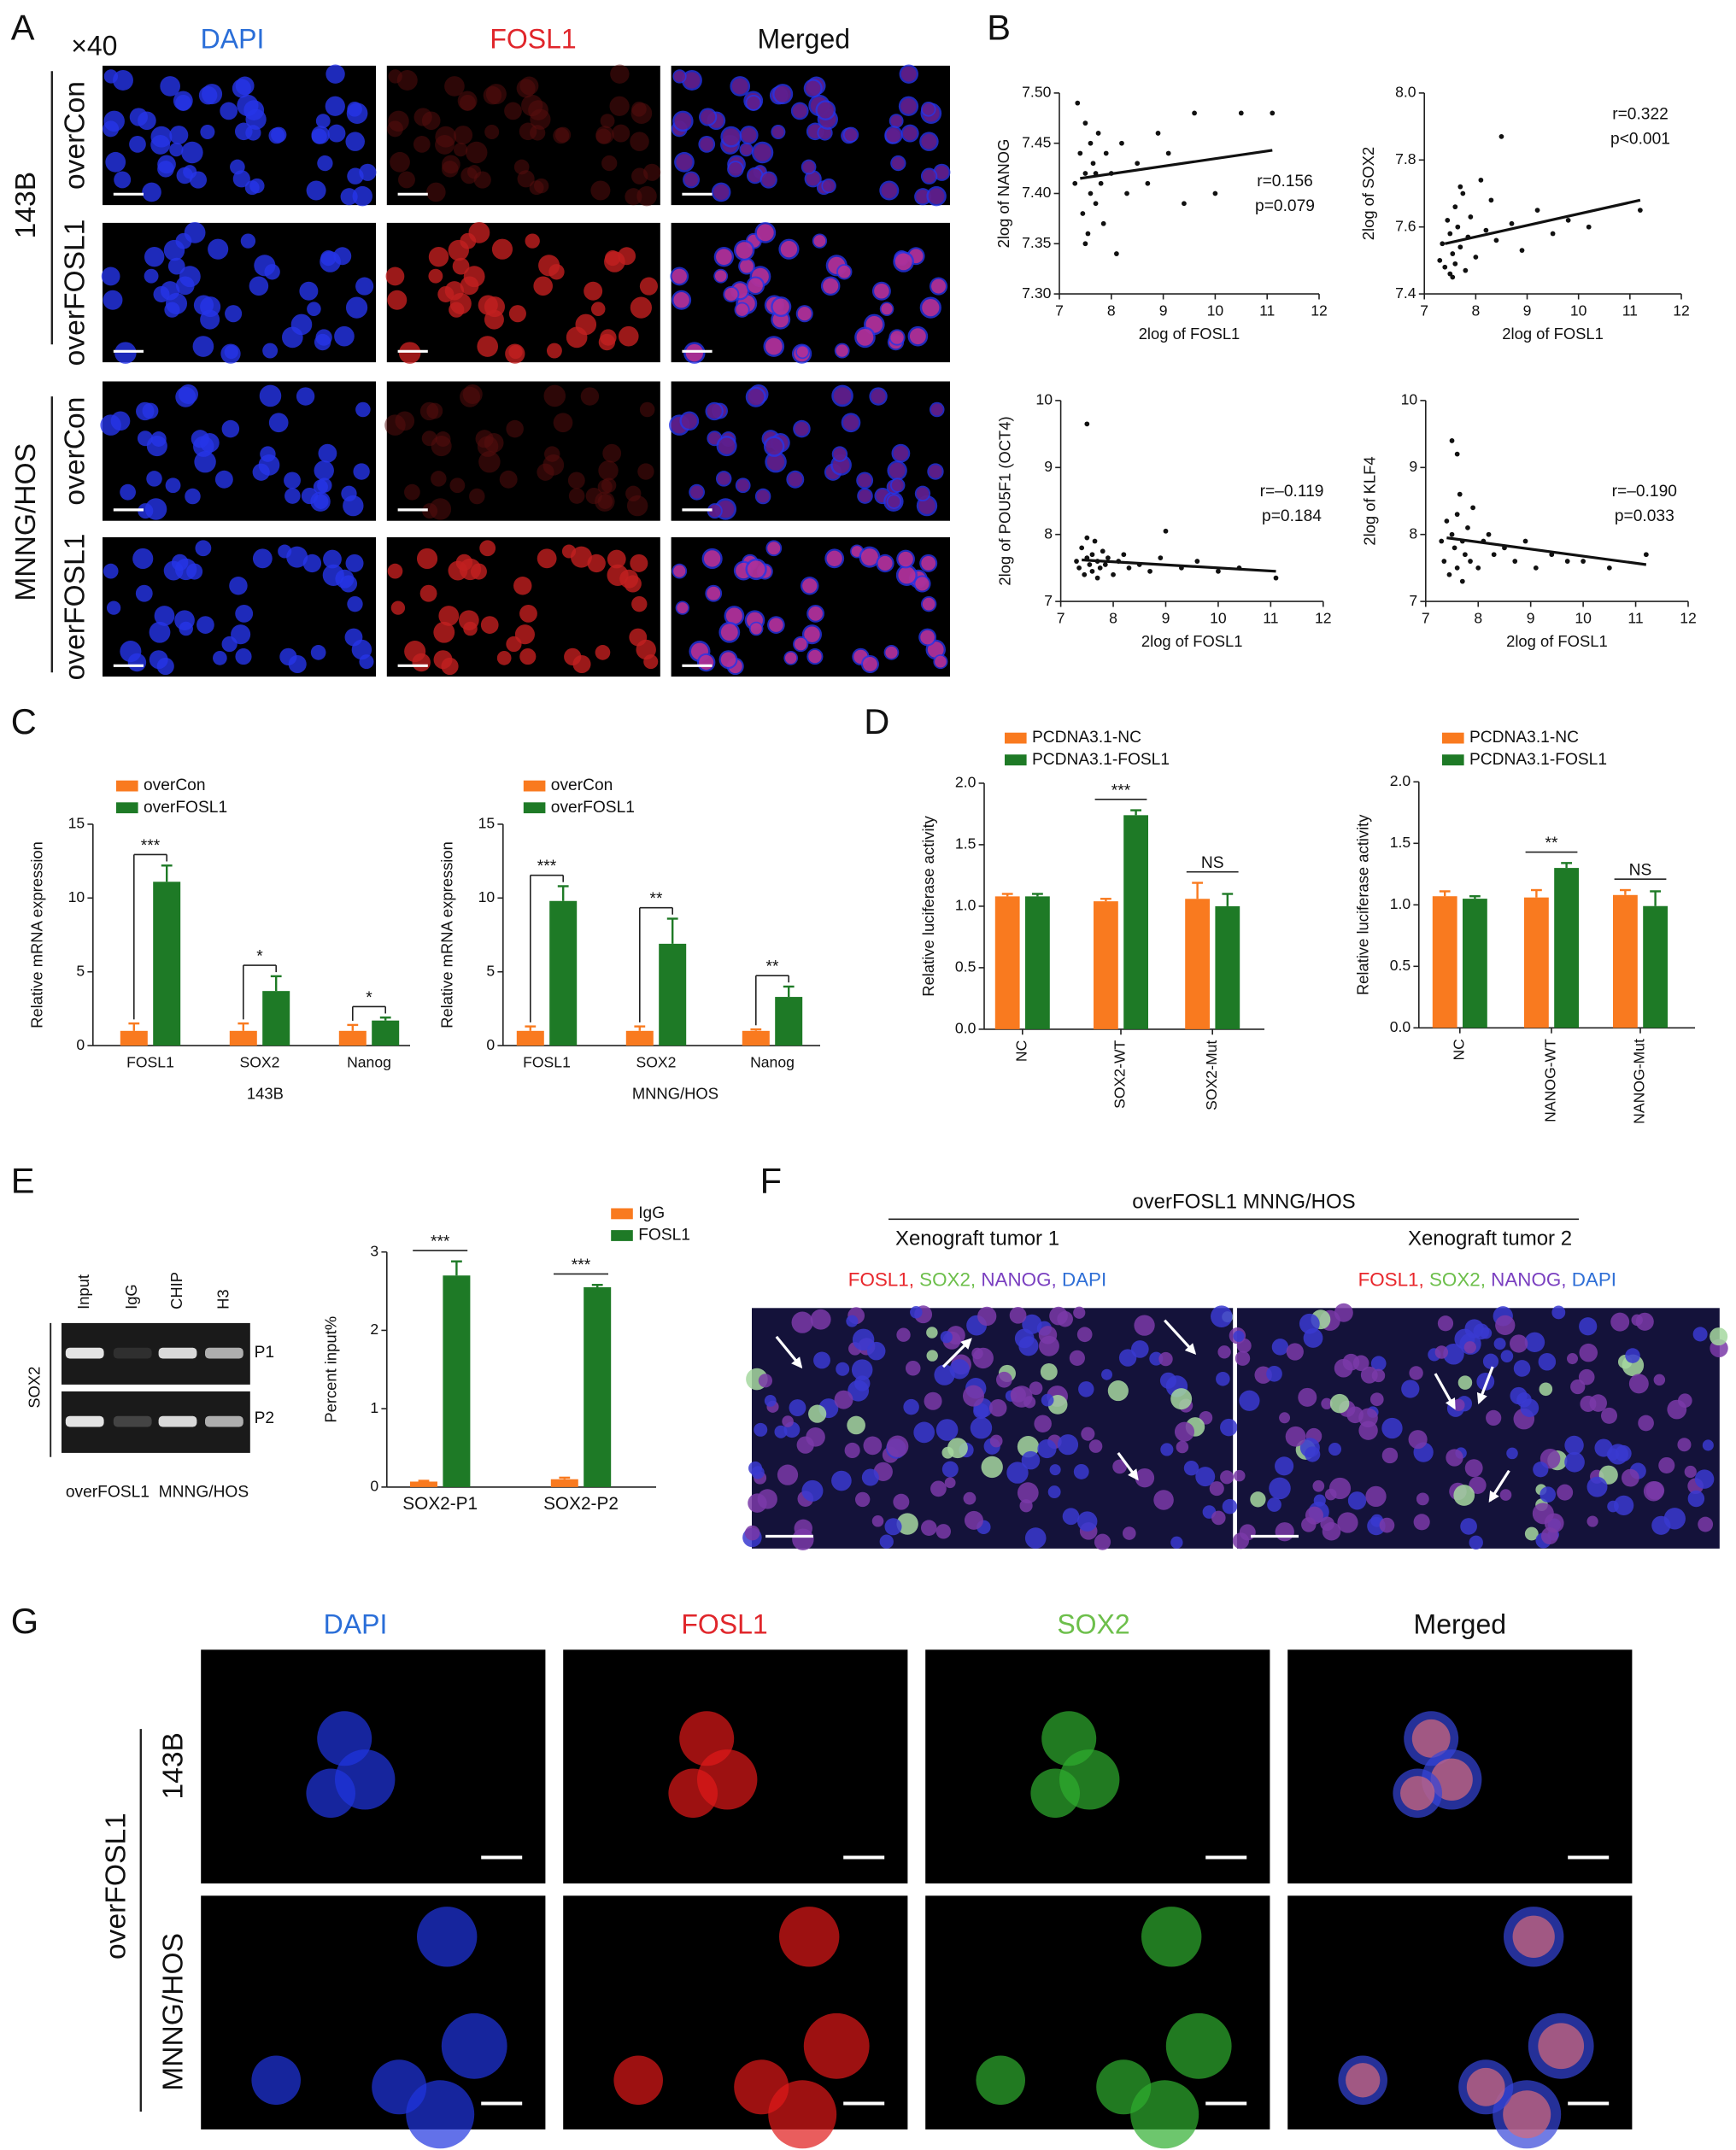 Image resolution: width=1736 pixels, height=2150 pixels. What do you see at coordinates (1243, 1201) in the screenshot?
I see `panel-title: overFOSL1 MNNG/HOS` at bounding box center [1243, 1201].